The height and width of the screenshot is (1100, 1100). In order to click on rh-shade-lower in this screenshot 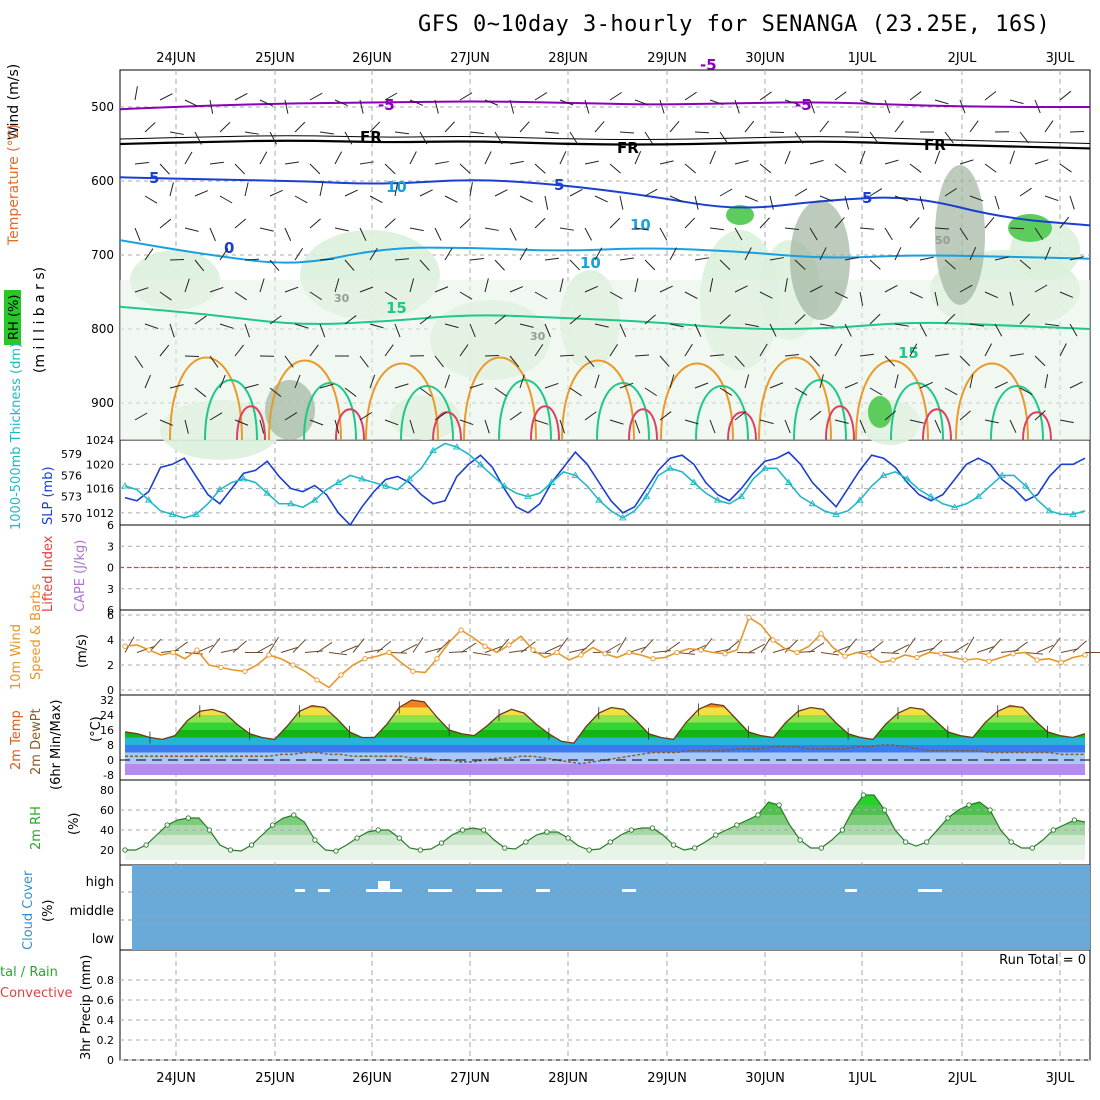, I will do `click(605, 360)`.